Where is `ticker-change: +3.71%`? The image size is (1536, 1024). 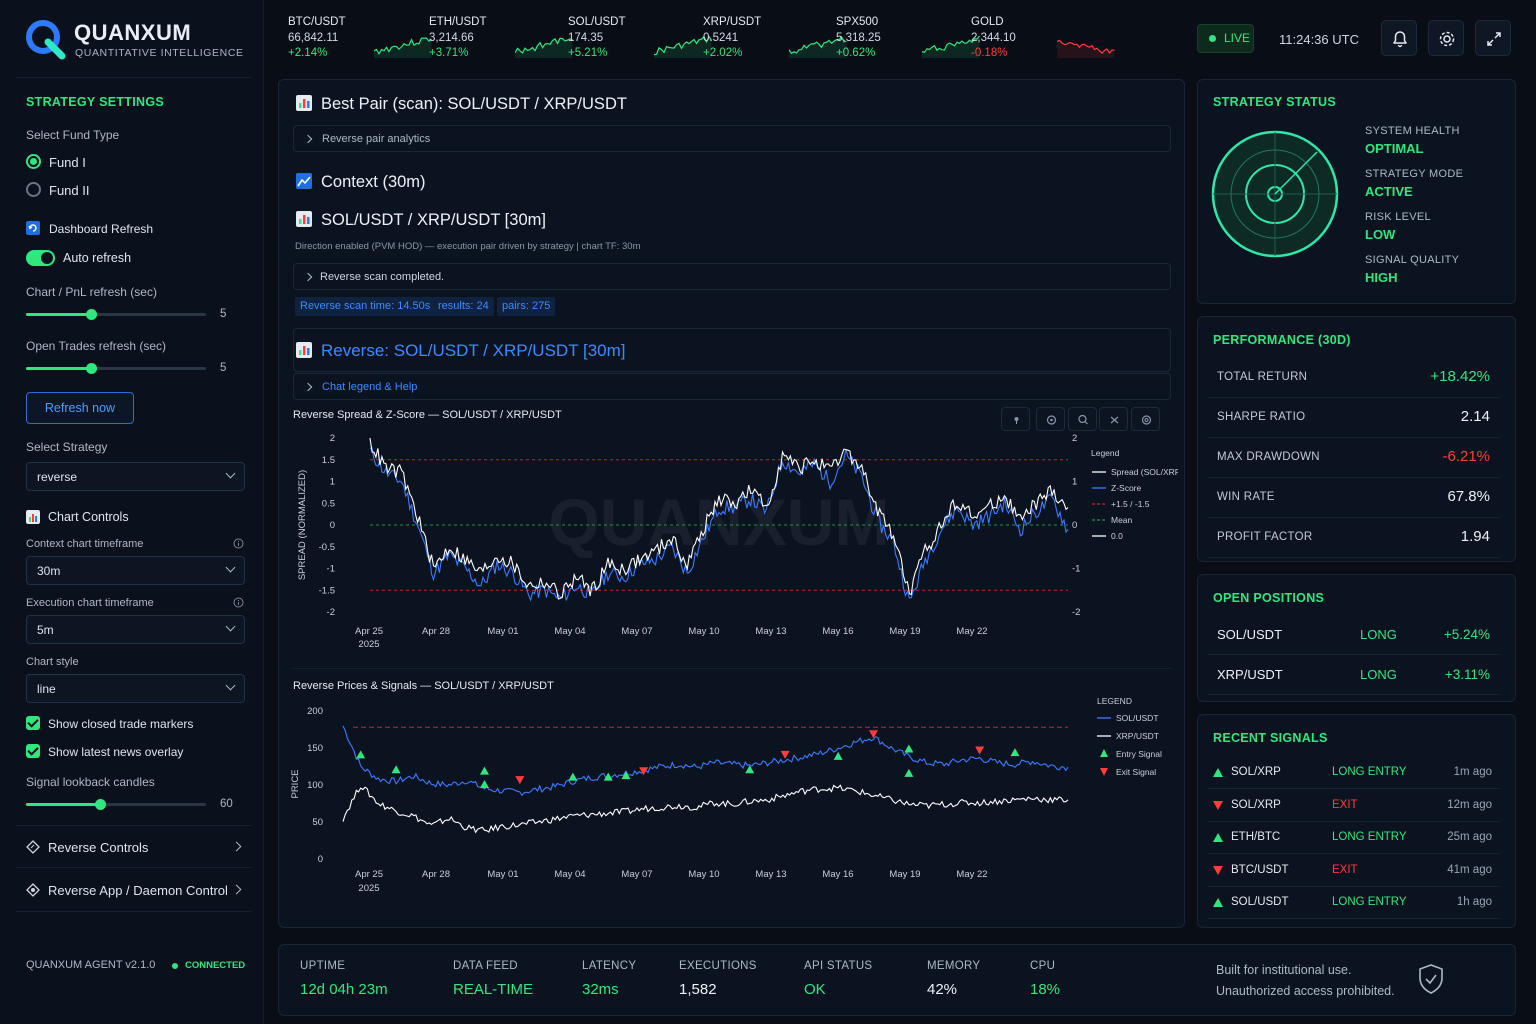 ticker-change: +3.71% is located at coordinates (449, 53).